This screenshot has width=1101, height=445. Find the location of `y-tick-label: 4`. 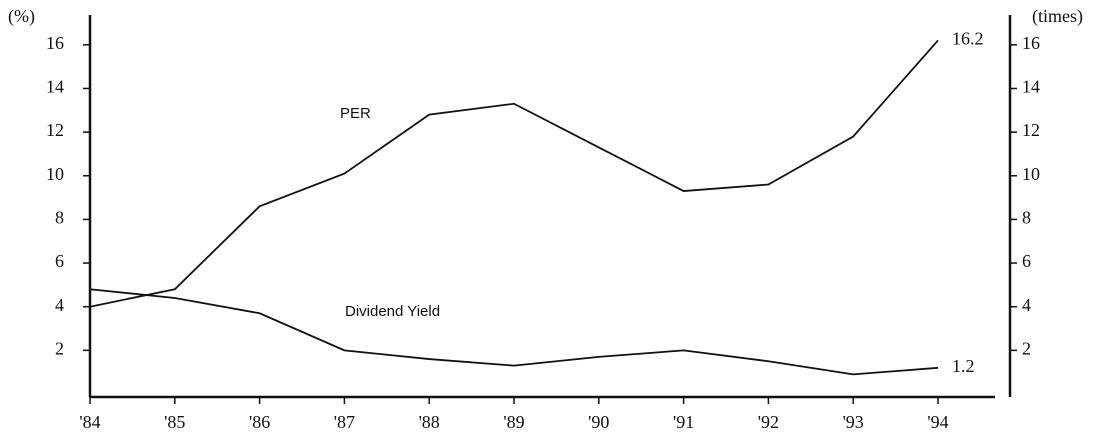

y-tick-label: 4 is located at coordinates (59, 305).